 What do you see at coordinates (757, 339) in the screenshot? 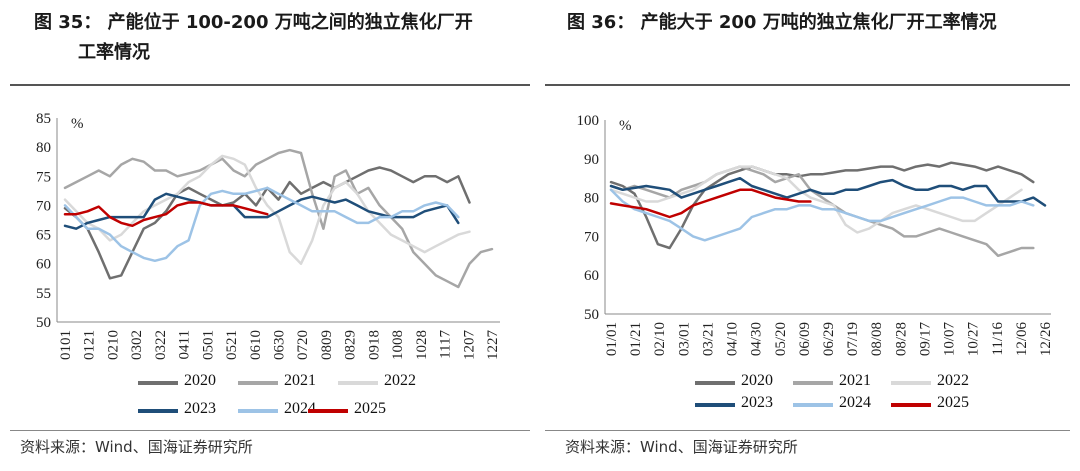
I see `fig36-x-tick-label: 04/30` at bounding box center [757, 339].